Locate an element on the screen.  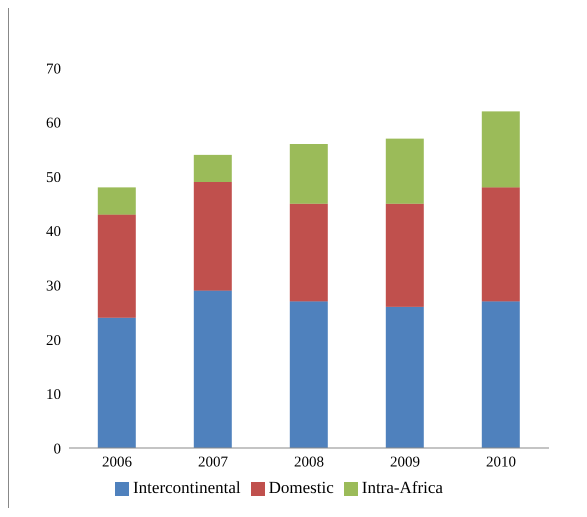
y-tick-label: 40 is located at coordinates (53, 232).